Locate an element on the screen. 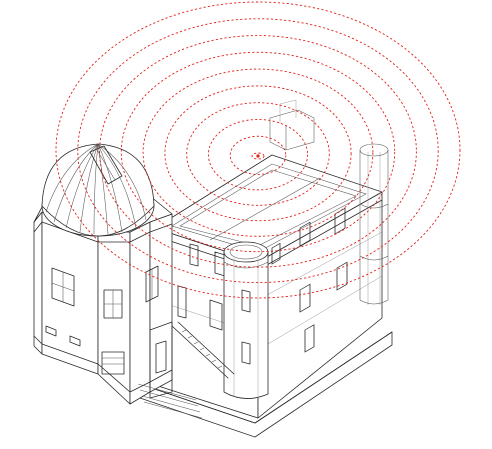 The width and height of the screenshot is (492, 449). signal-source-dot is located at coordinates (258, 156).